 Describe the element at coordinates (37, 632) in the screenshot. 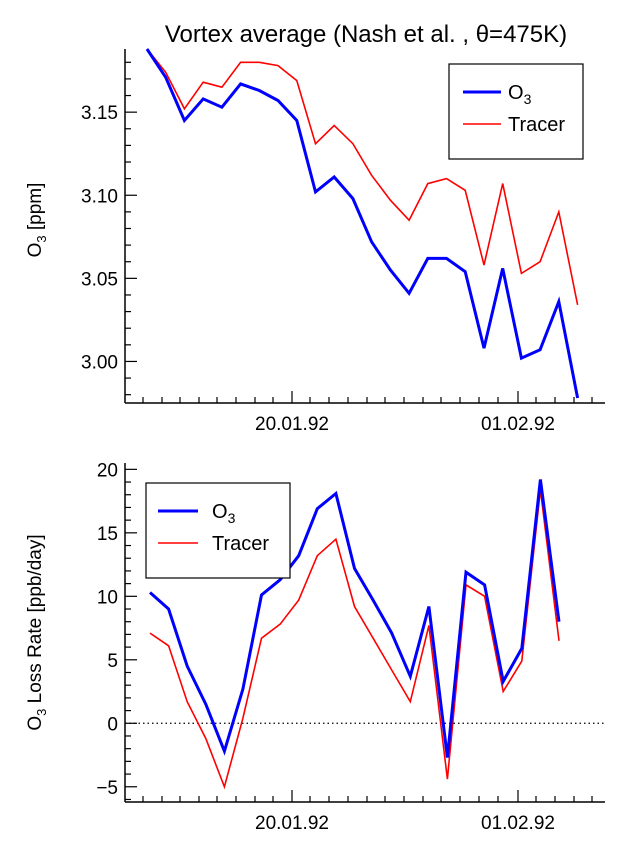

I see `y-axis-title: O3 Loss Rate [ppb/day]` at that location.